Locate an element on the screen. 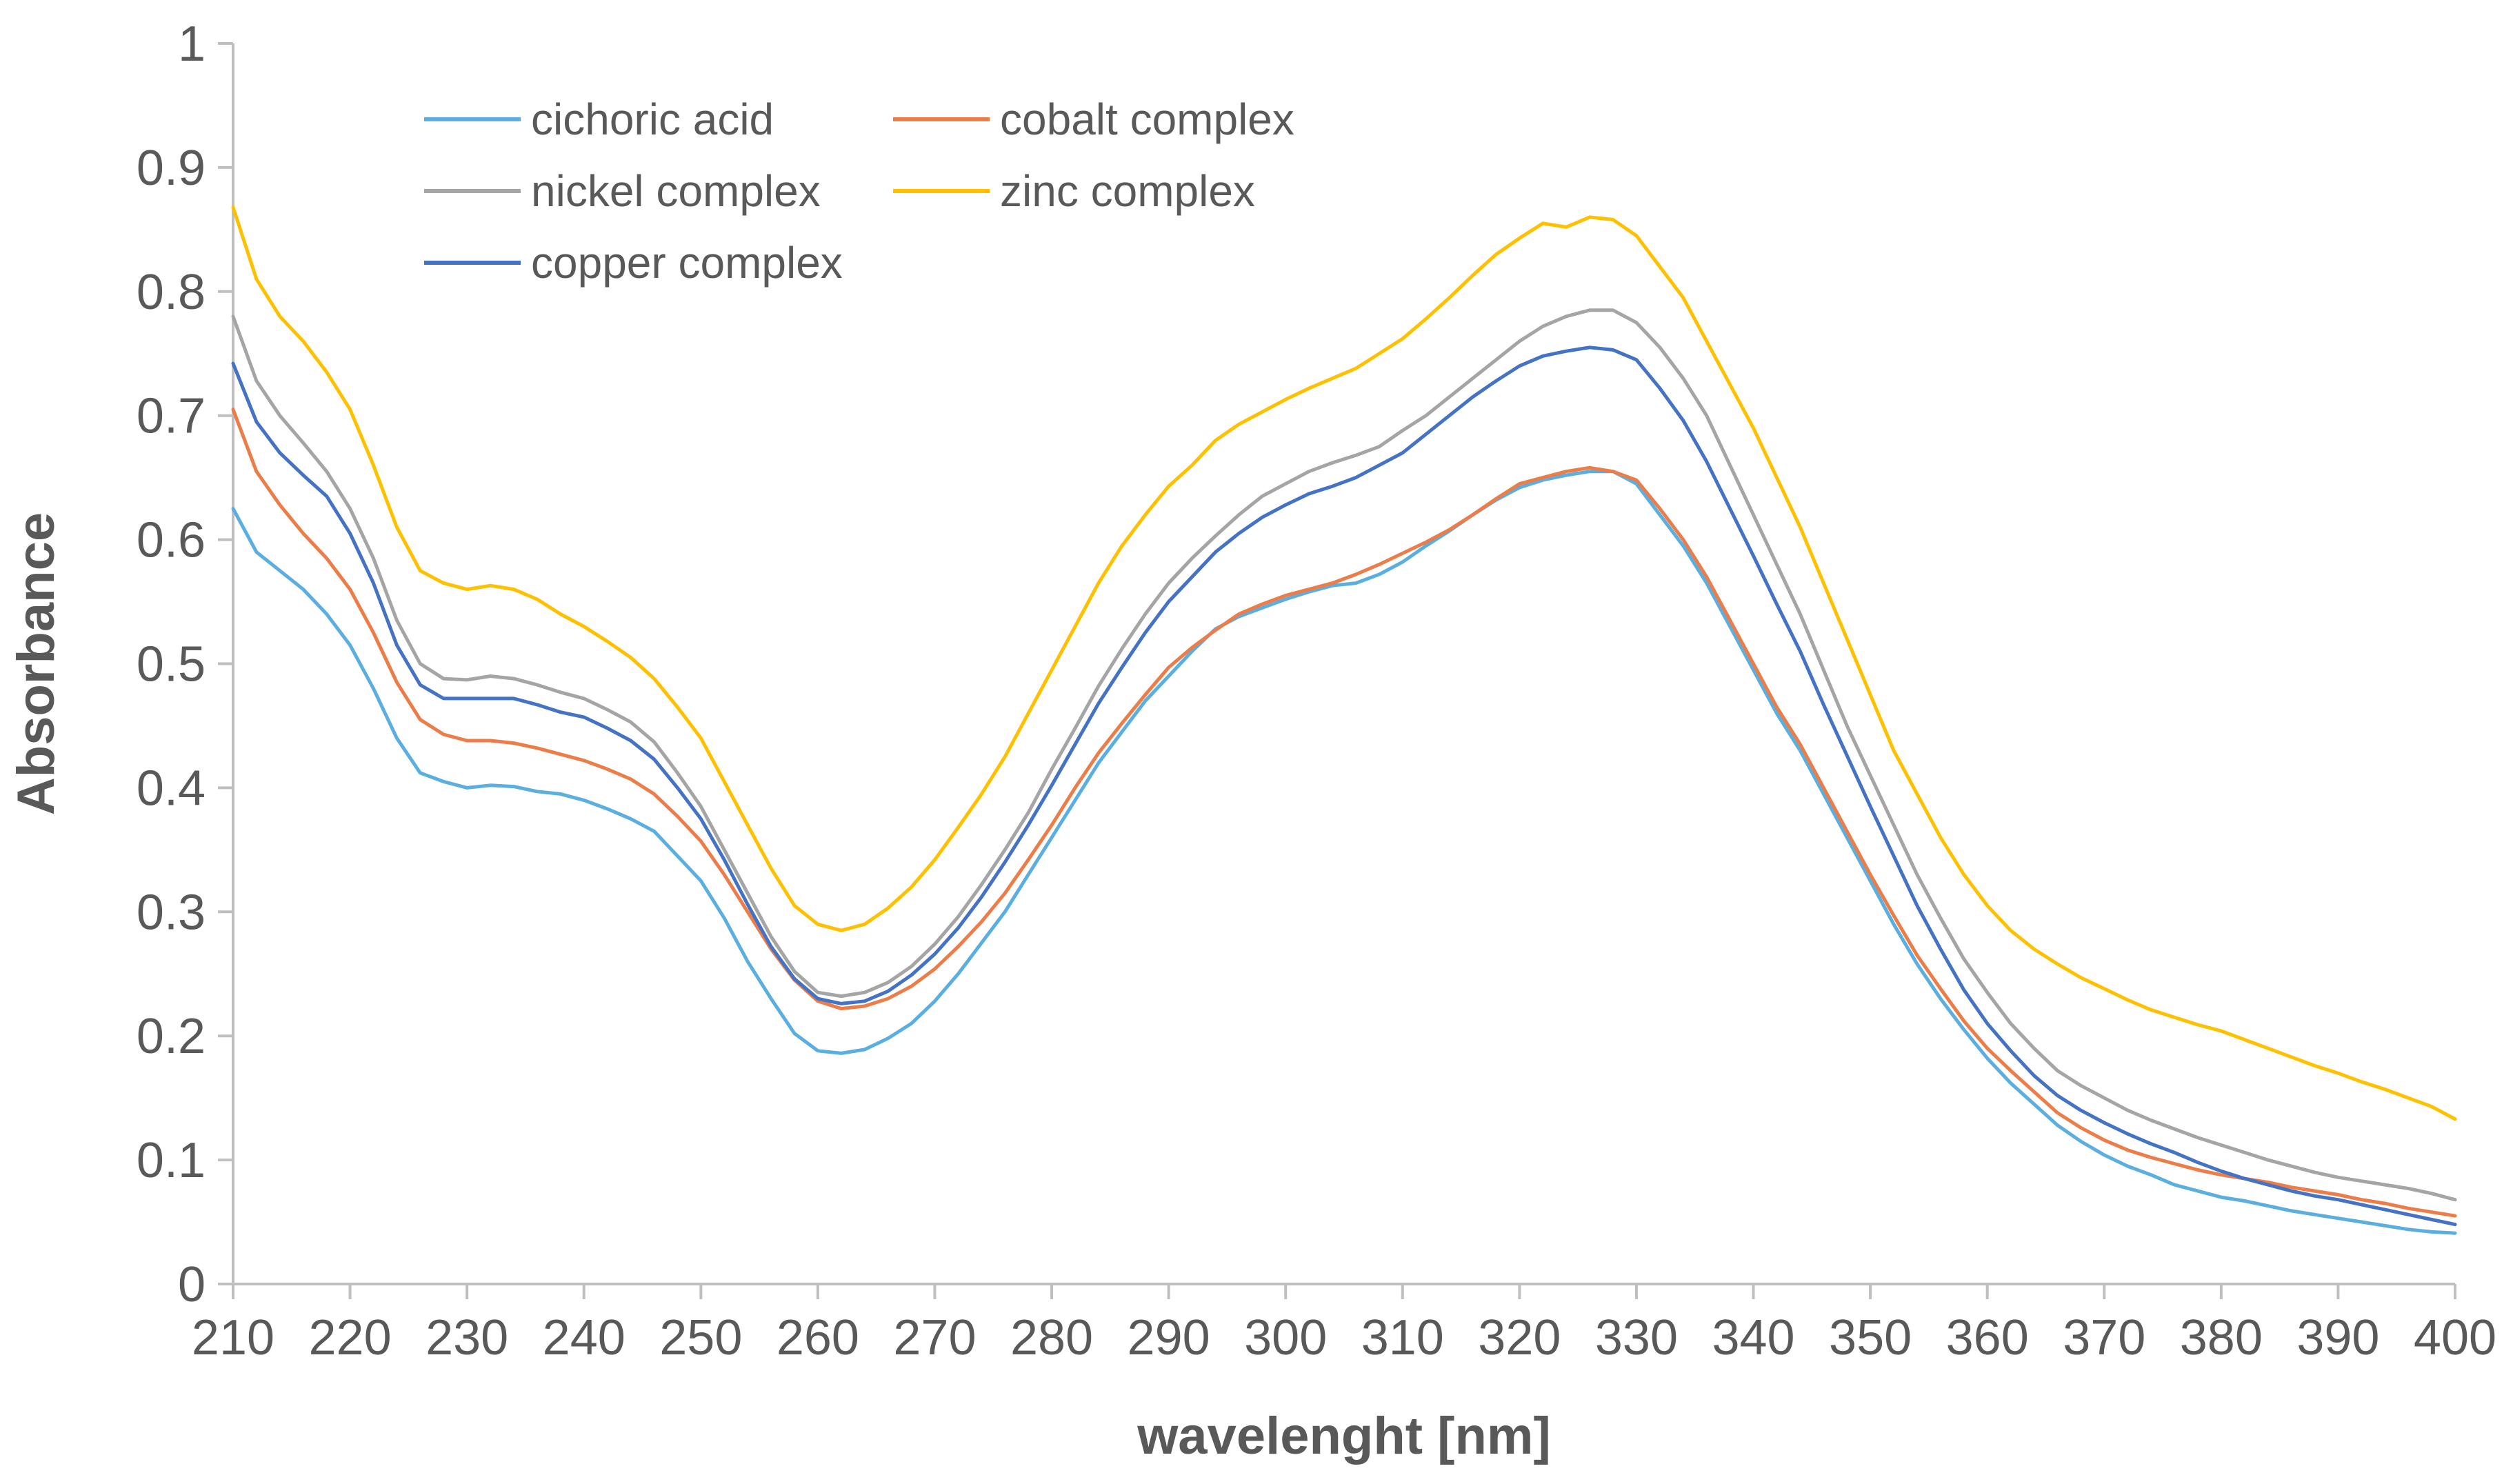 The width and height of the screenshot is (2513, 1484). x-tick-label: 340 is located at coordinates (1753, 1337).